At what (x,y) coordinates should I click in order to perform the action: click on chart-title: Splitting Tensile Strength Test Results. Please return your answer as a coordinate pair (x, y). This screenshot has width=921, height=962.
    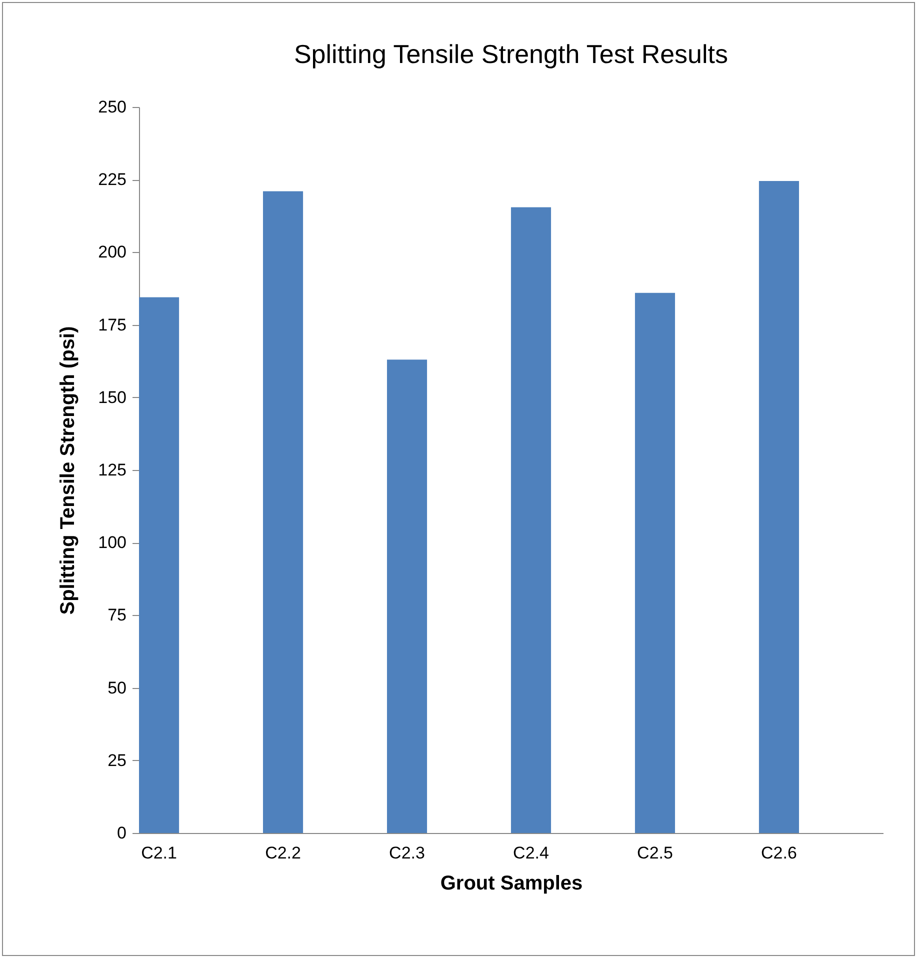
    Looking at the image, I should click on (511, 54).